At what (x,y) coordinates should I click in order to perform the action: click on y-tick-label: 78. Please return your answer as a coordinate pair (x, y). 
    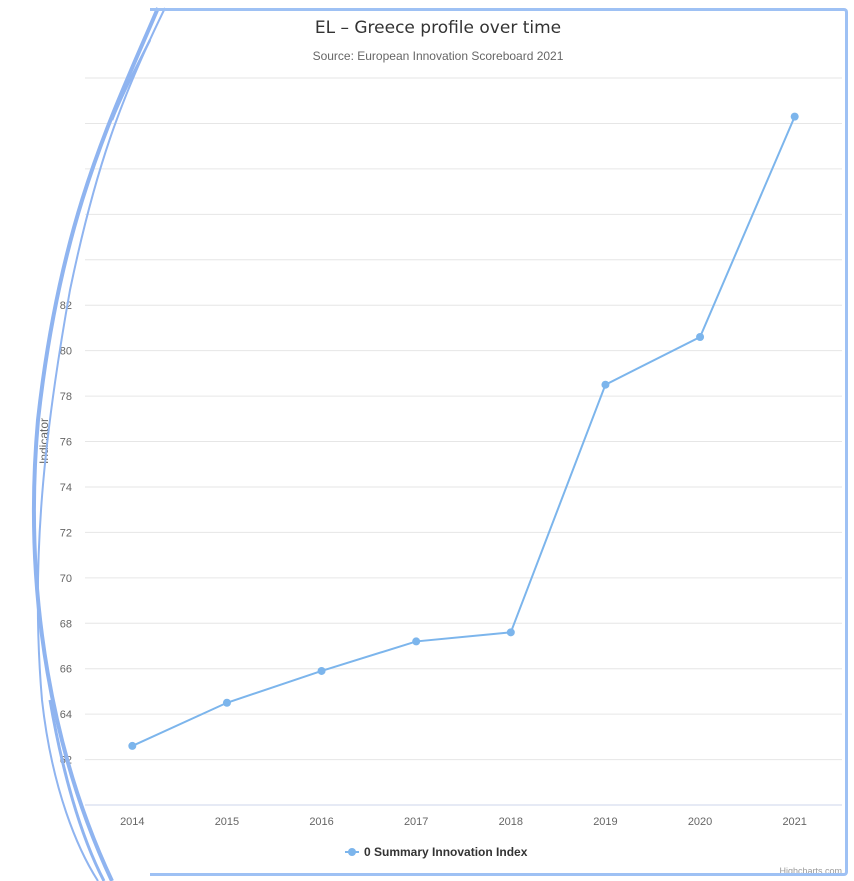
    Looking at the image, I should click on (66, 397).